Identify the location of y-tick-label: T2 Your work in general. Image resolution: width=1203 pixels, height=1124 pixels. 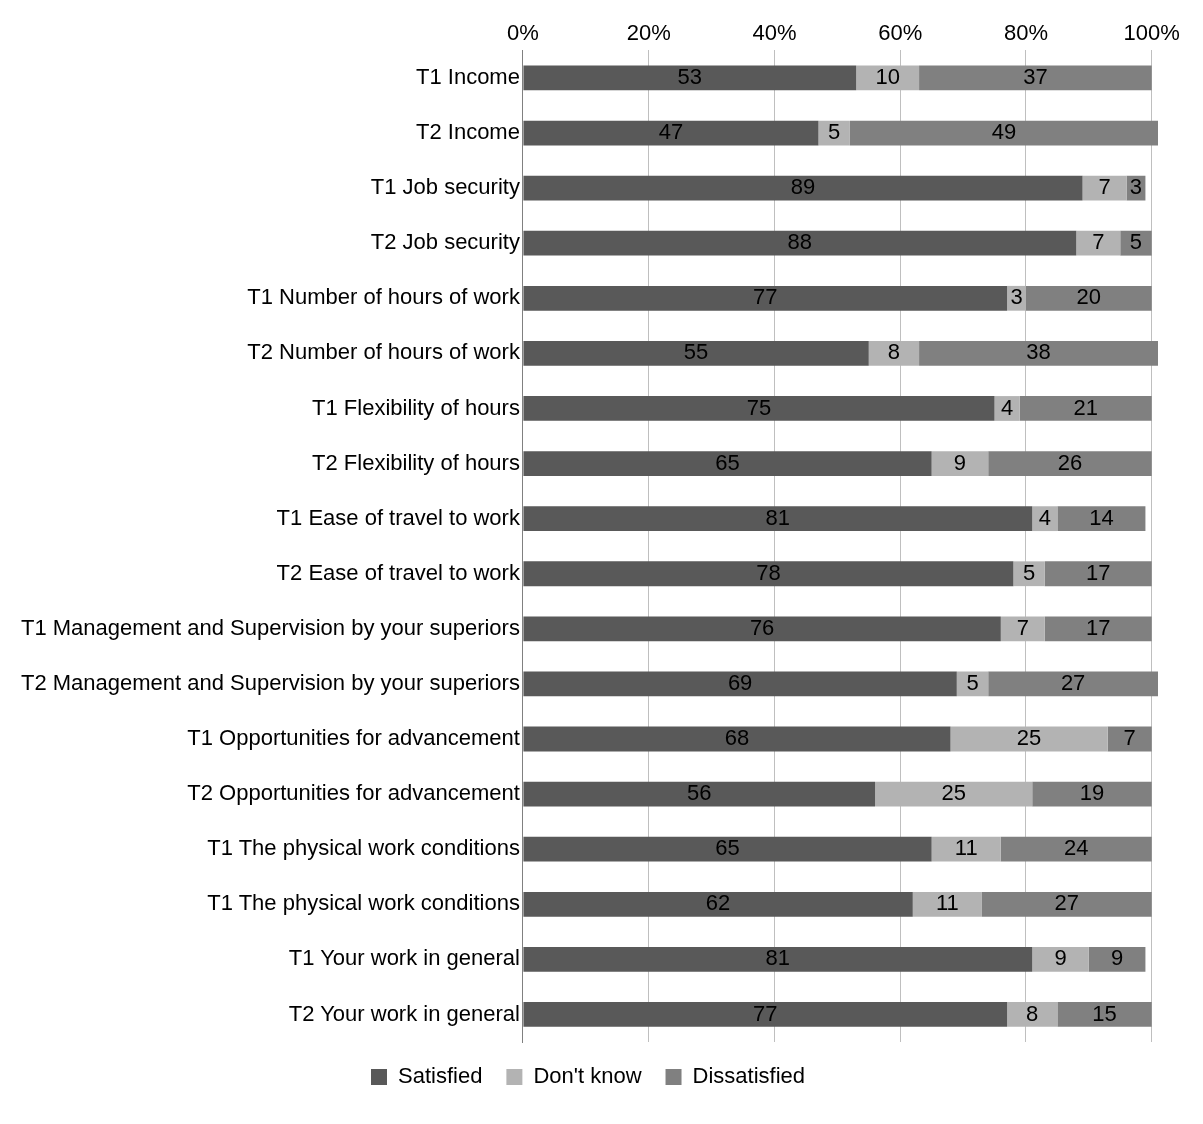
(404, 1013).